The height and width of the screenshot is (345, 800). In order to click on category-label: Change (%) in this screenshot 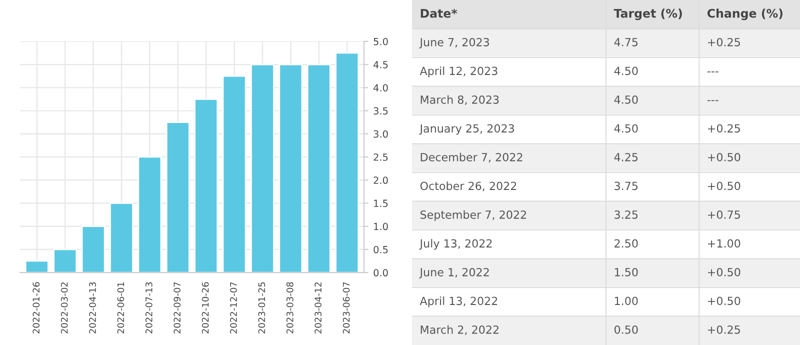, I will do `click(744, 14)`.